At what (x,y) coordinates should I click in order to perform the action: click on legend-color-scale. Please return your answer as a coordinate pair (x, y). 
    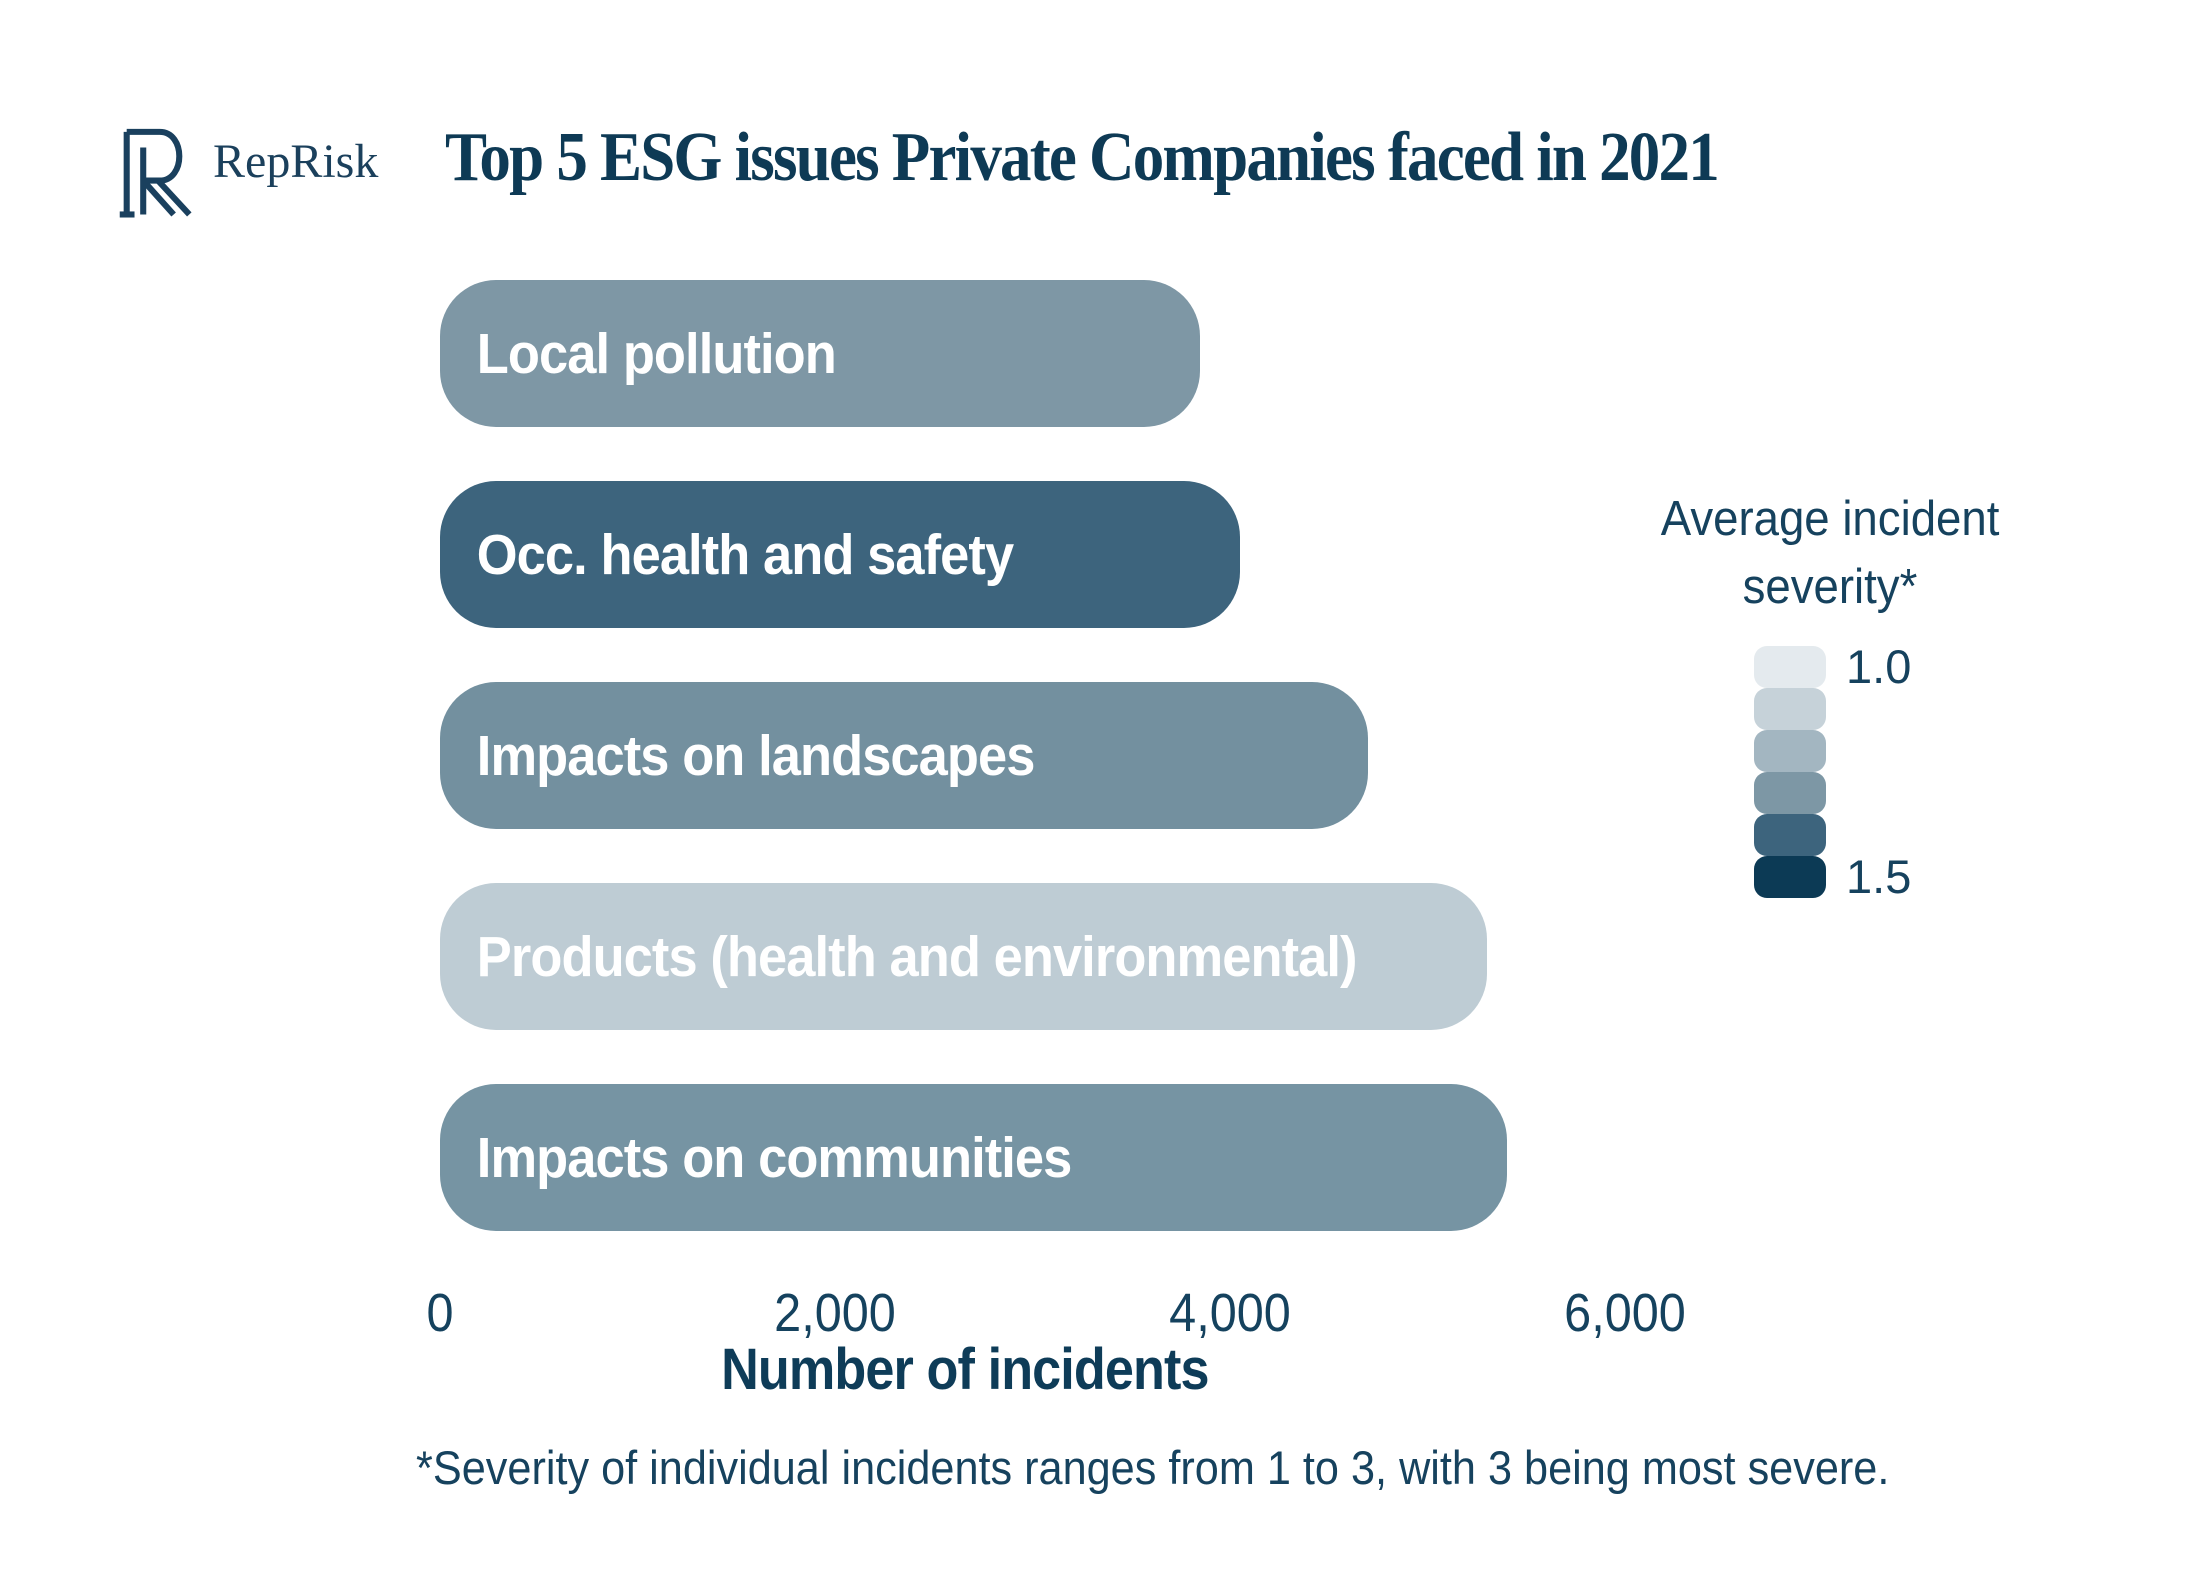
    Looking at the image, I should click on (1790, 772).